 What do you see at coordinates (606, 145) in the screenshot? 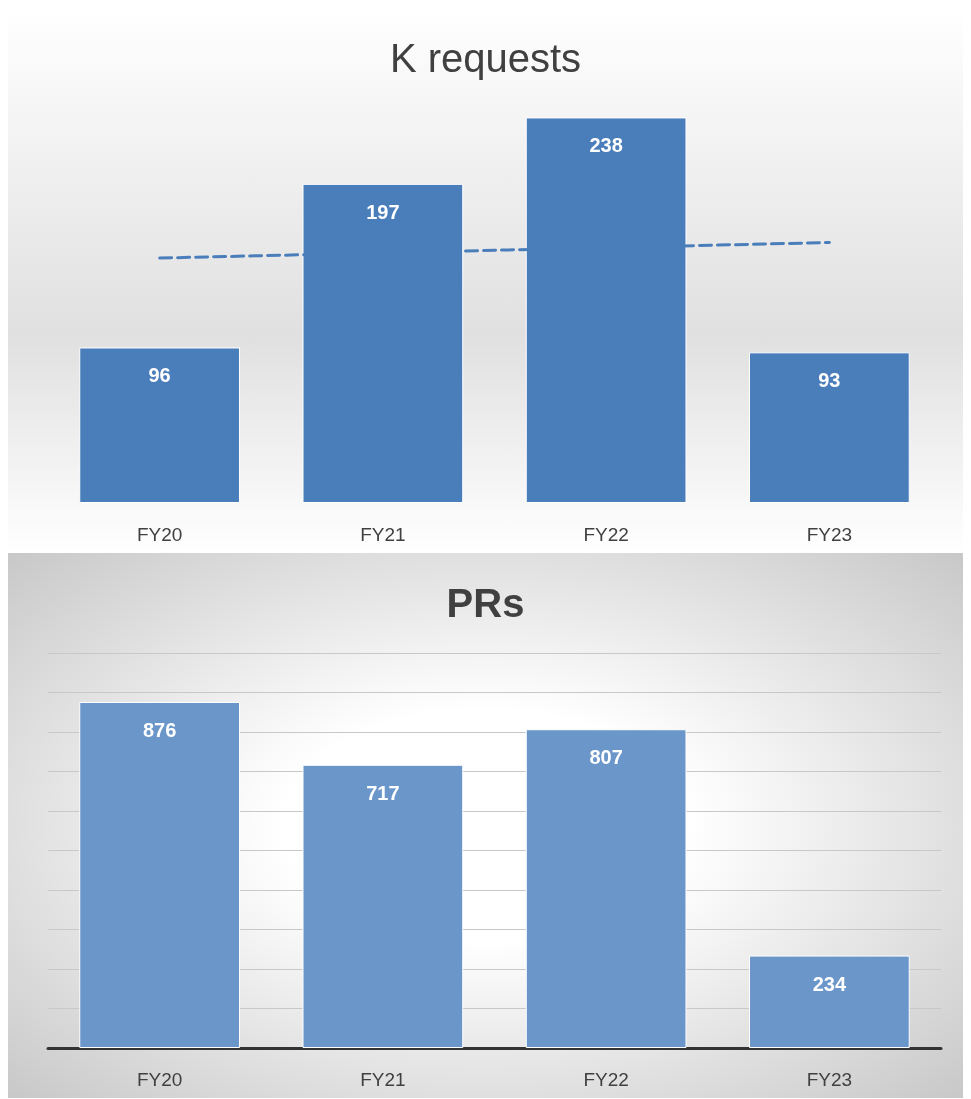
I see `data-label: 238` at bounding box center [606, 145].